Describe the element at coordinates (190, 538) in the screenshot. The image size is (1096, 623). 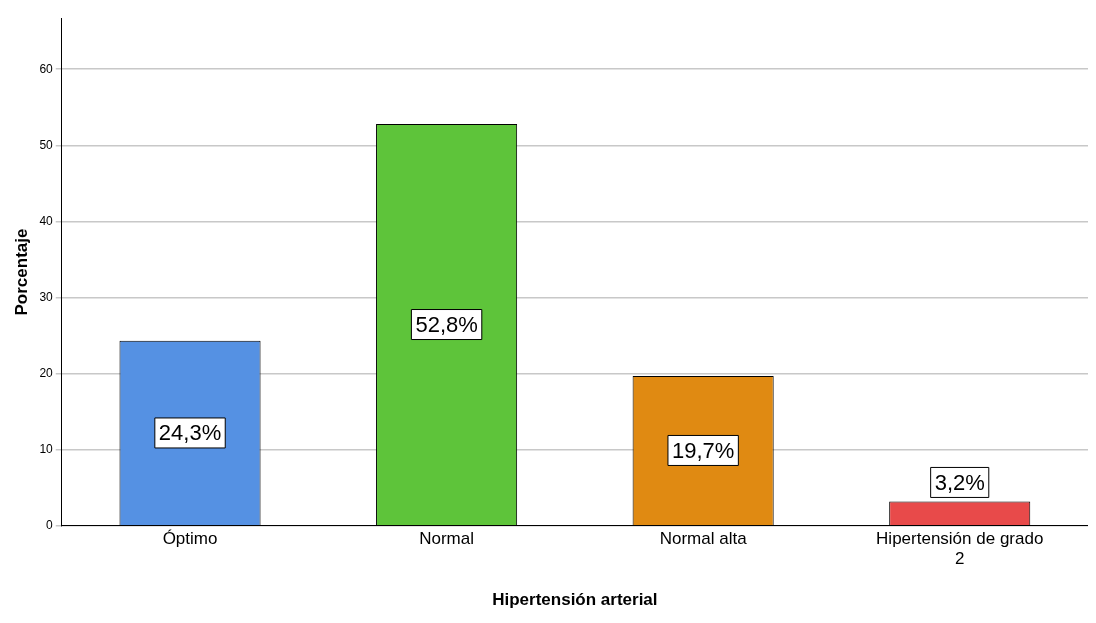
I see `x-tick-label: Óptimo` at that location.